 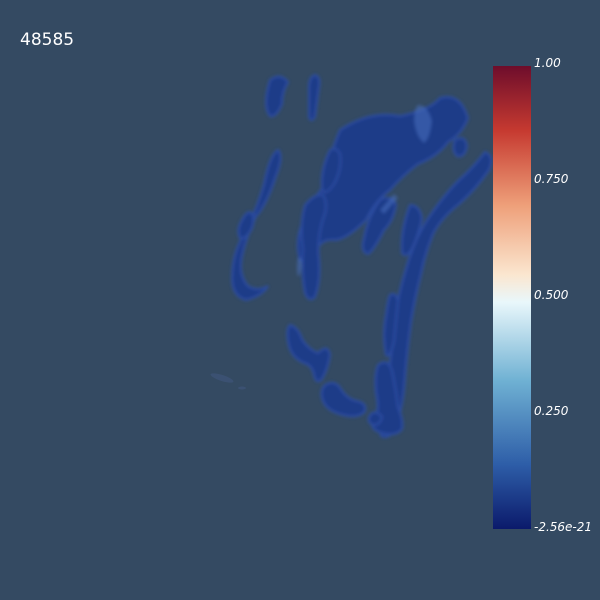 What do you see at coordinates (551, 295) in the screenshot?
I see `colorbar-tick-label: 0.500` at bounding box center [551, 295].